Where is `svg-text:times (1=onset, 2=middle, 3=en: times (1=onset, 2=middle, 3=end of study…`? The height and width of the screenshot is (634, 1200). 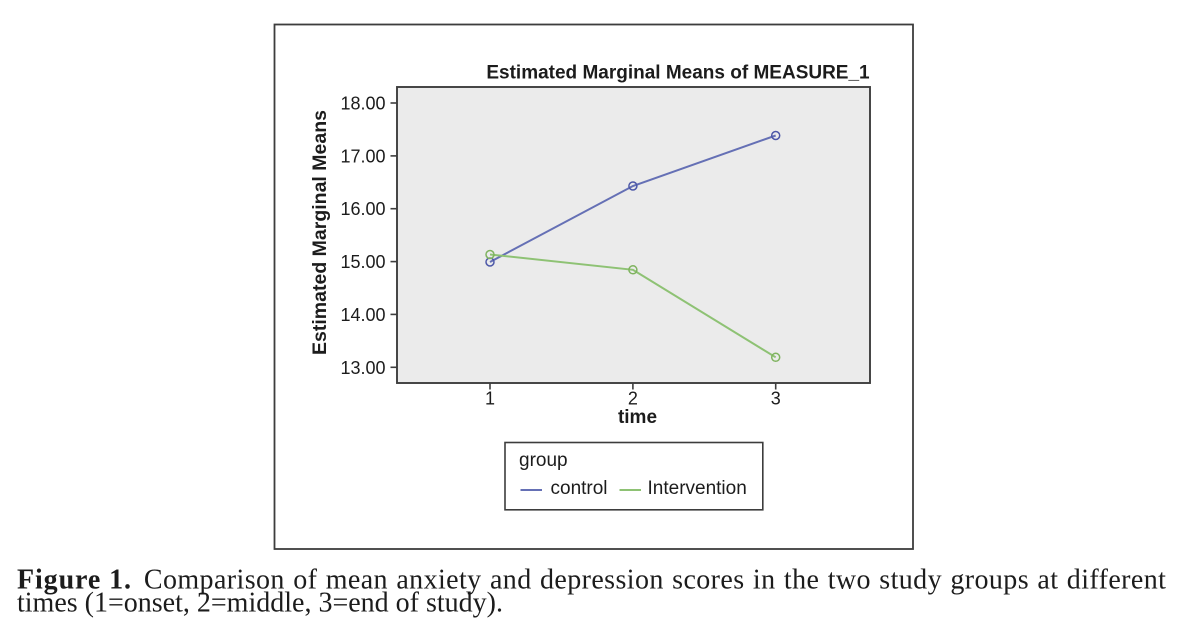 svg-text:times (1=onset, 2=middle, 3=en: times (1=onset, 2=middle, 3=end of study… is located at coordinates (260, 603).